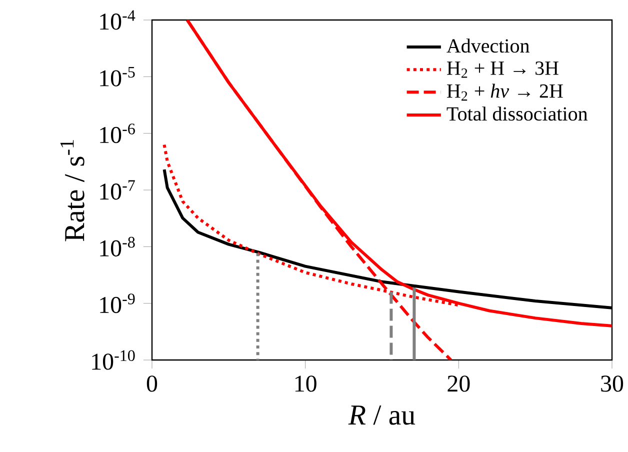  Describe the element at coordinates (118, 20) in the screenshot. I see `y-tick-label: 10$^{-4}$` at that location.